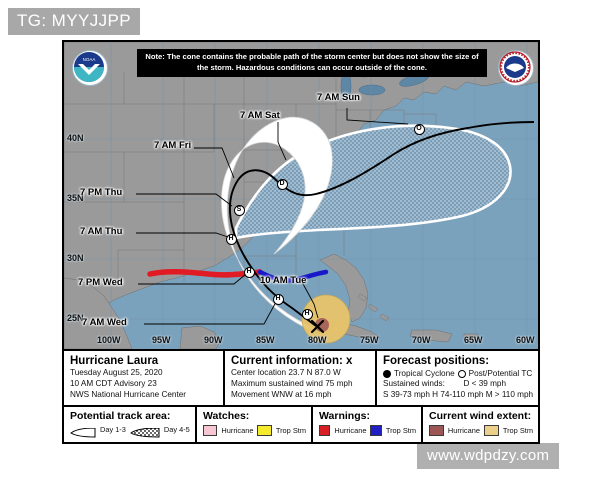  I want to click on warnings-cell: Warnings: Hurricane Trop Stm, so click(366, 424).